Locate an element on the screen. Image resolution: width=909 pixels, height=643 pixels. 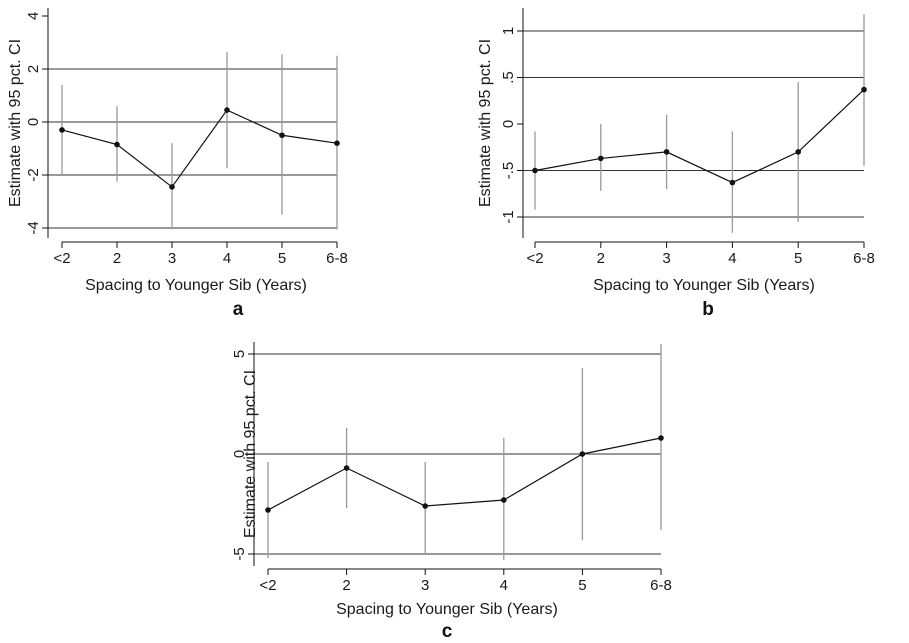
panel-a-y-tick-label: 4 is located at coordinates (33, 16).